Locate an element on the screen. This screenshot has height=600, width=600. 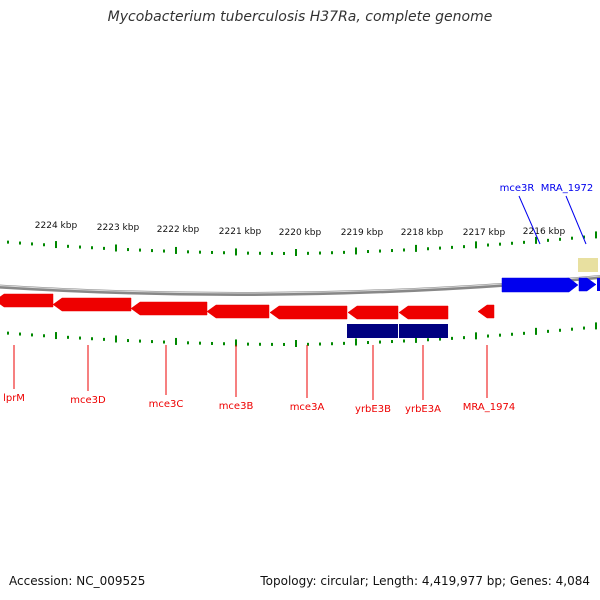
gene-label-mce3B: mce3B is located at coordinates (236, 406).